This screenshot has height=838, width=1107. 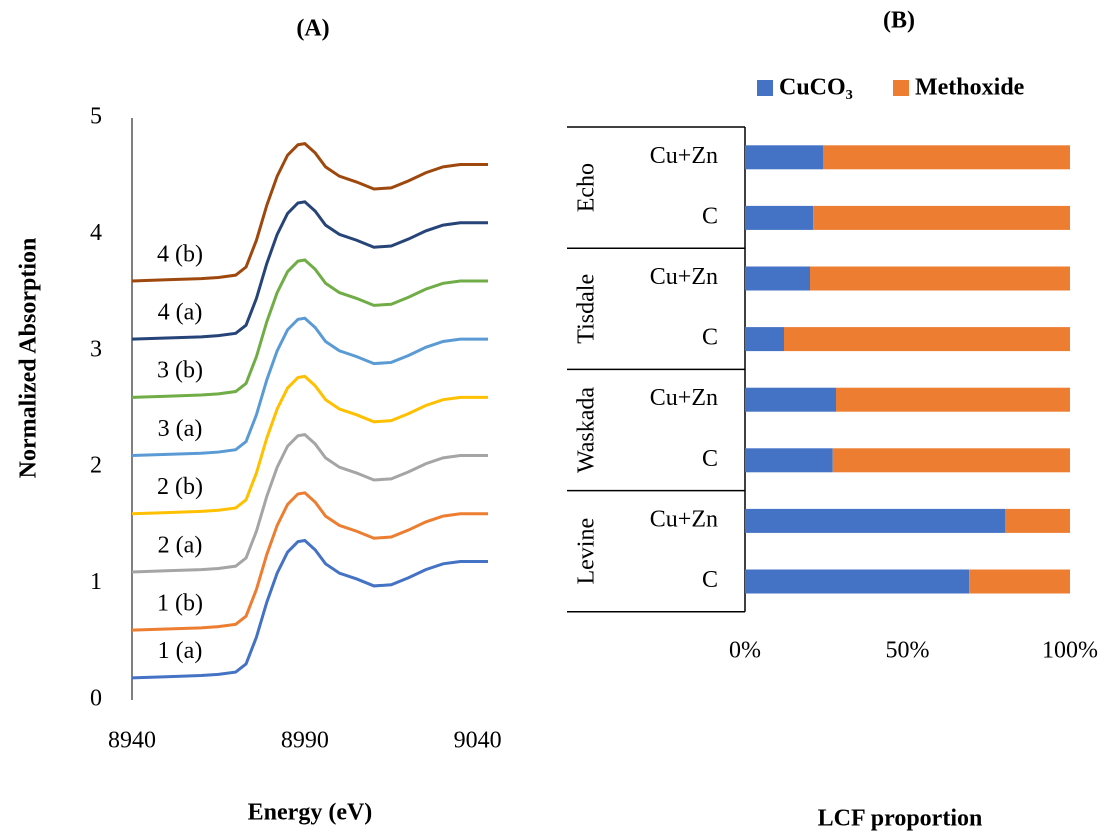 What do you see at coordinates (180, 545) in the screenshot?
I see `series-label: 2 (a)` at bounding box center [180, 545].